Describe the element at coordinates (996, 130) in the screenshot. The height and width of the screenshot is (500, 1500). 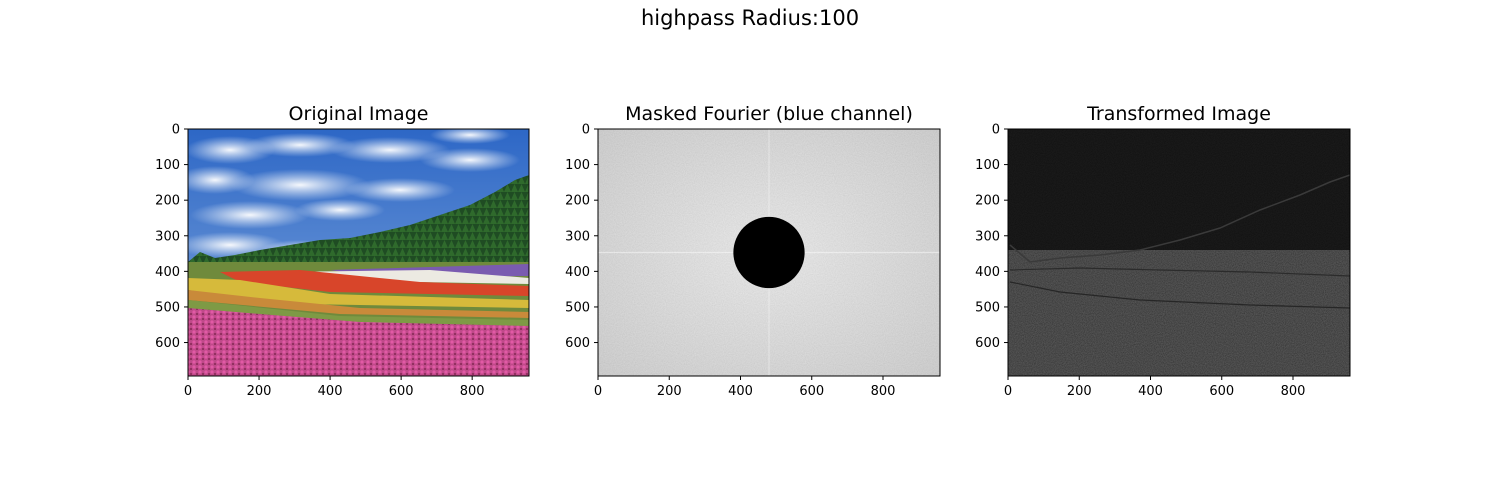
I see `transformed-image-y-tick-label: 0` at that location.